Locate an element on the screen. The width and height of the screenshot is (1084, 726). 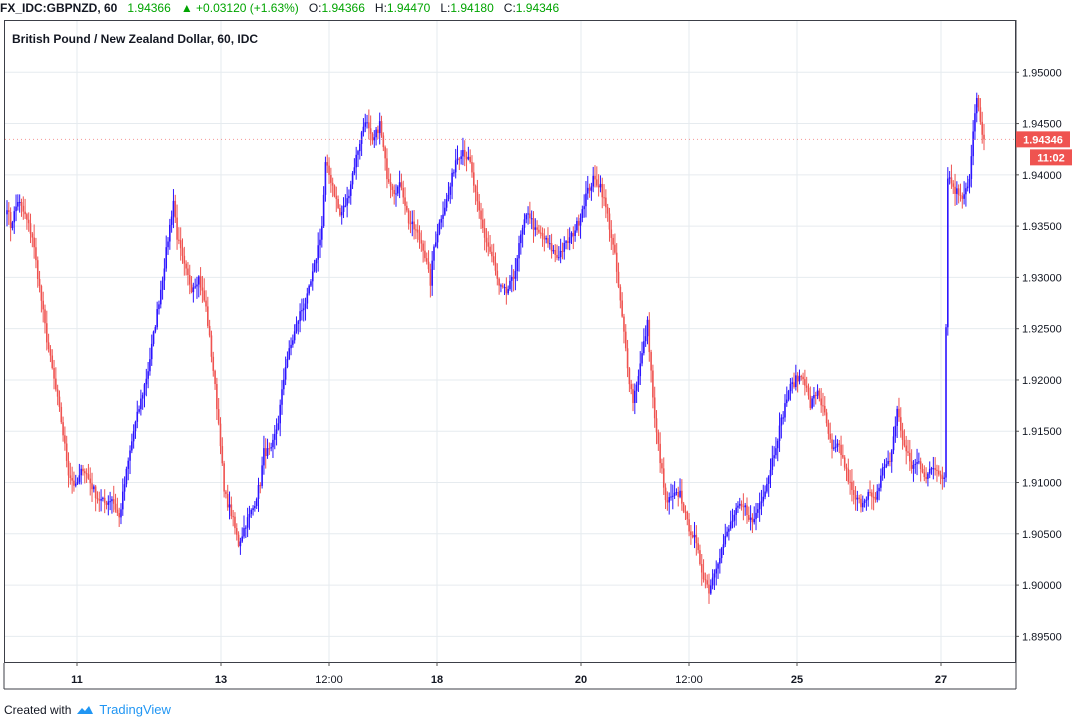
symbol-label: FX_IDC:GBPNZD, 60 is located at coordinates (59, 8).